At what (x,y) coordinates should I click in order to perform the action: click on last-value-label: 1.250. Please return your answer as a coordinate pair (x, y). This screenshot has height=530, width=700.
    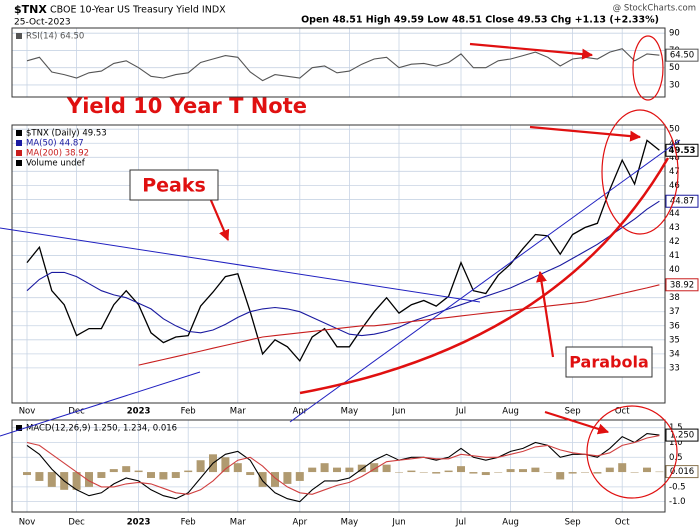
    Looking at the image, I should click on (682, 436).